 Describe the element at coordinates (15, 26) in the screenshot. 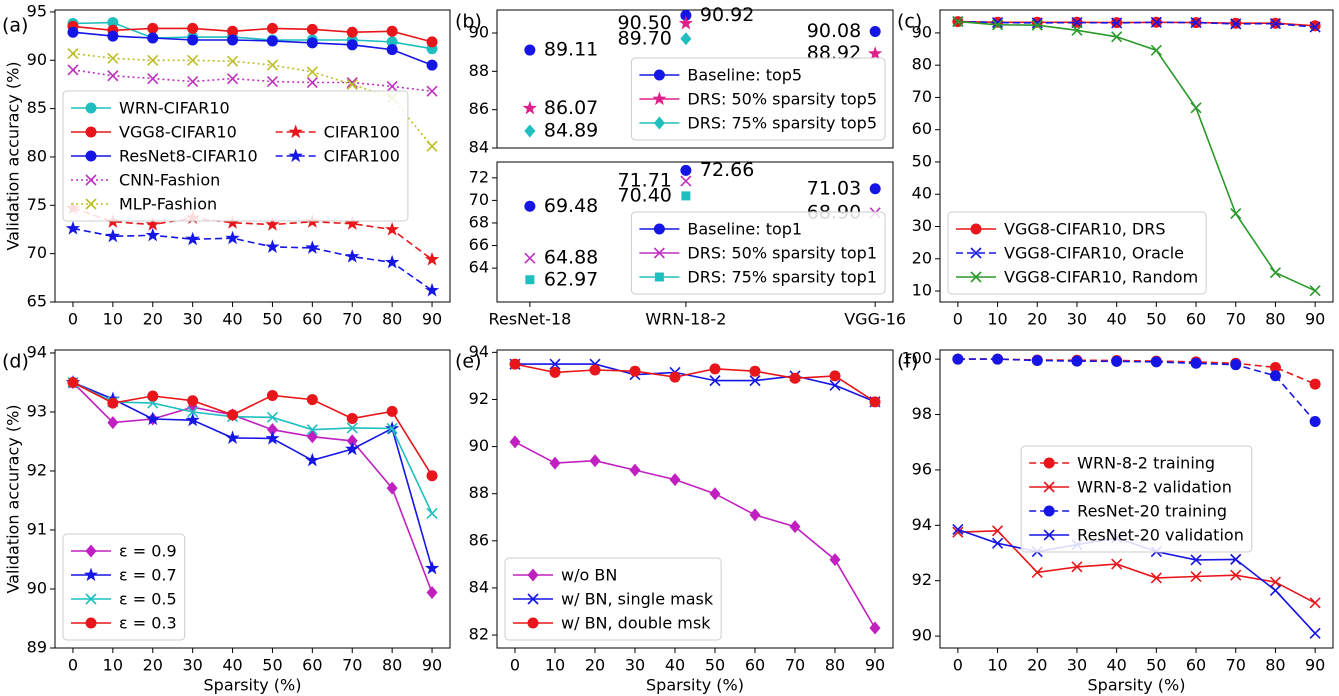

I see `panel-label: (a)` at that location.